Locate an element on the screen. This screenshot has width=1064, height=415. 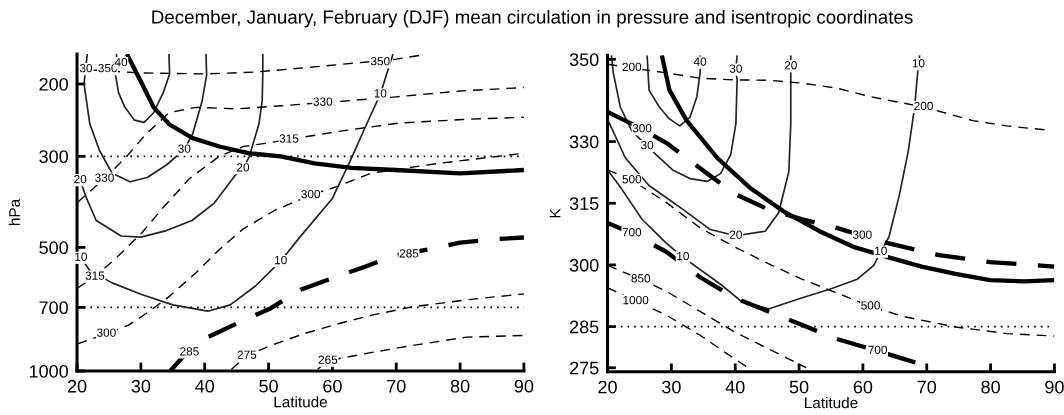
y-axis-title: K is located at coordinates (555, 213).